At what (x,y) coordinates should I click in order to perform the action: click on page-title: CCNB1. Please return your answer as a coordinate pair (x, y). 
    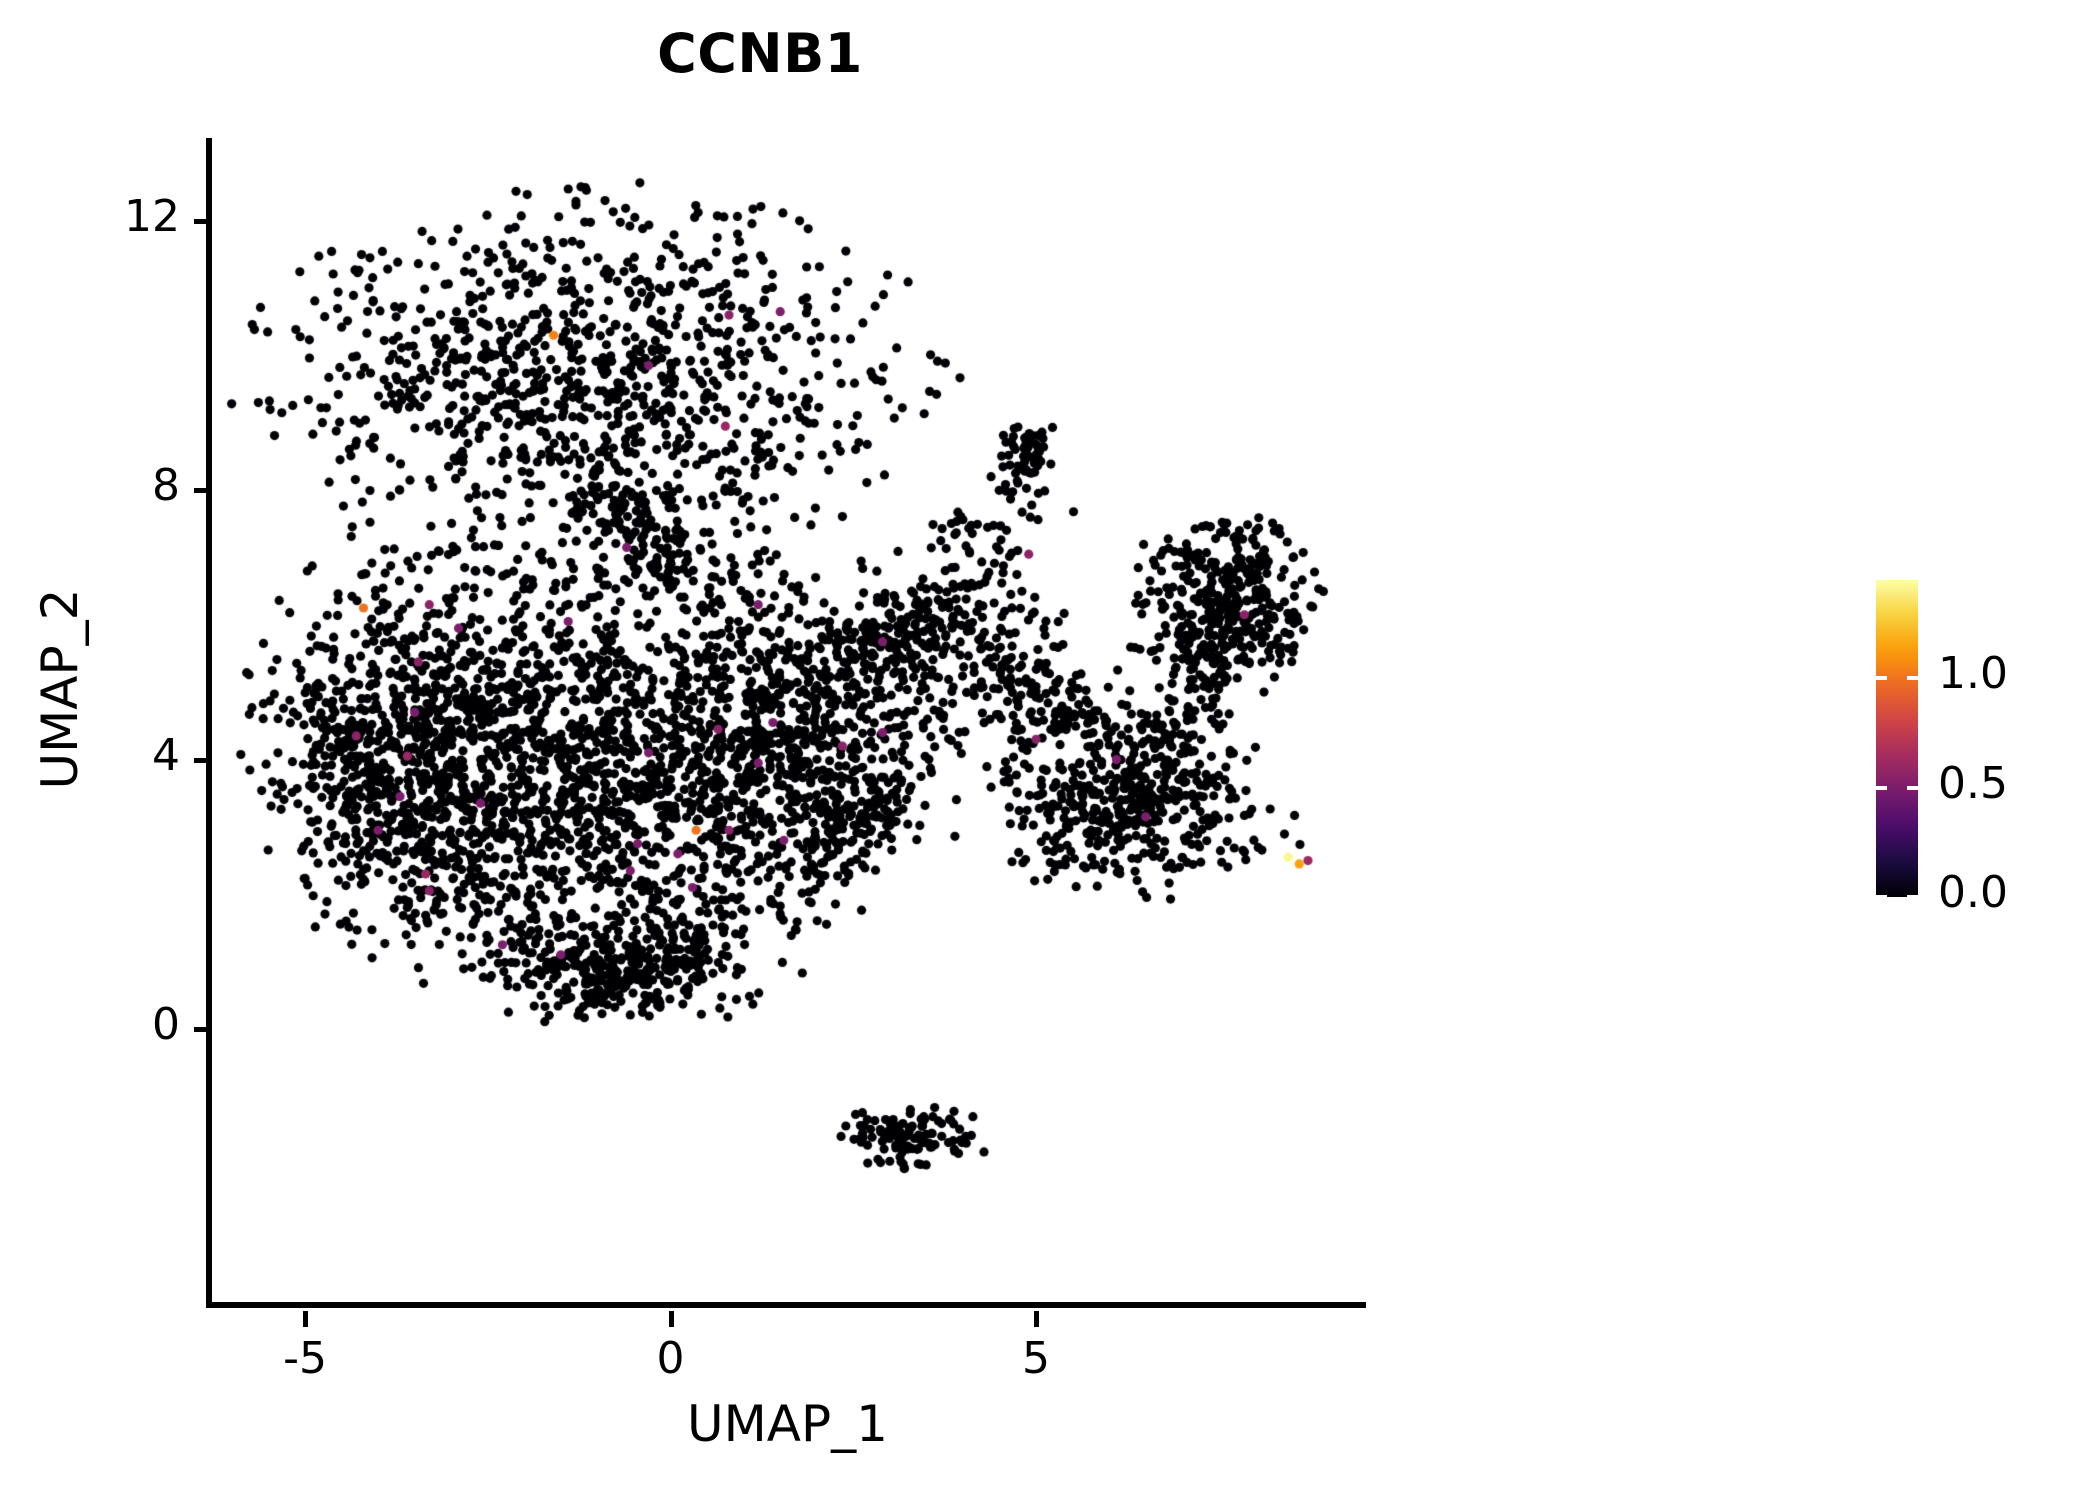
    Looking at the image, I should click on (760, 53).